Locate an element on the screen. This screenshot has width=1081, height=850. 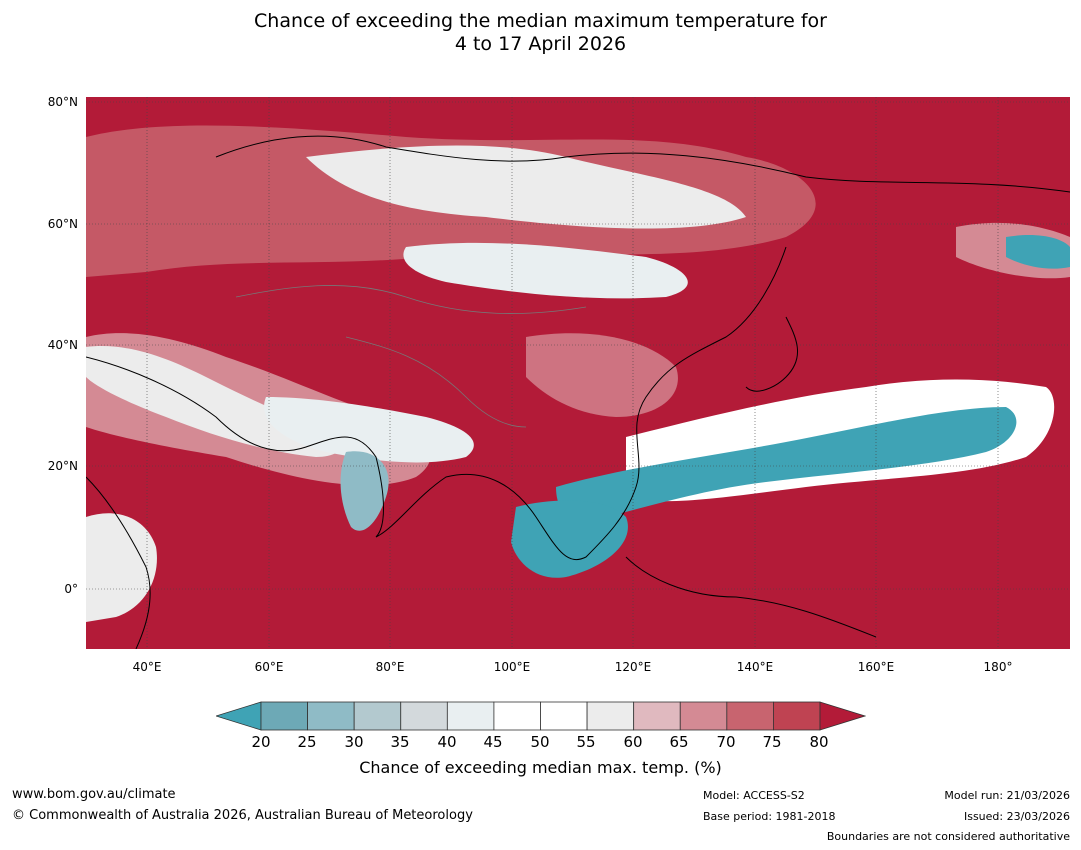
region-70pct-china is located at coordinates (602, 375).